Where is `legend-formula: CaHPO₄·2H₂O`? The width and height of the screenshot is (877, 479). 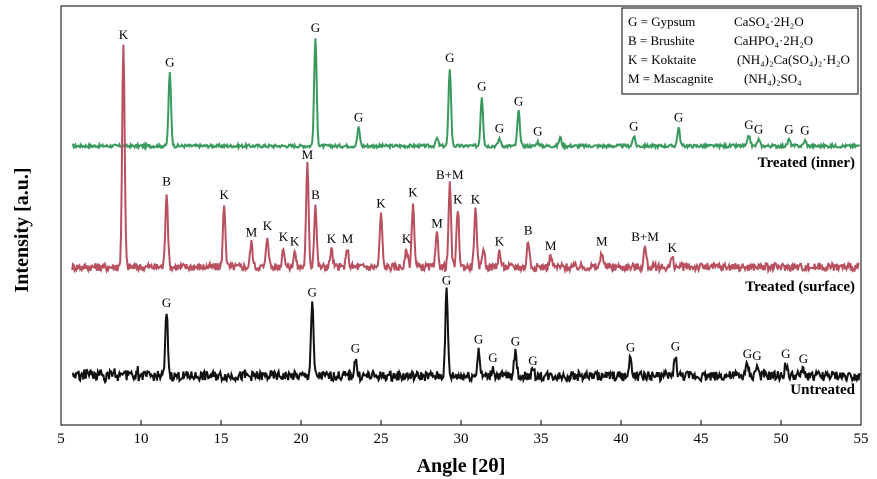 legend-formula: CaHPO₄·2H₂O is located at coordinates (773, 40).